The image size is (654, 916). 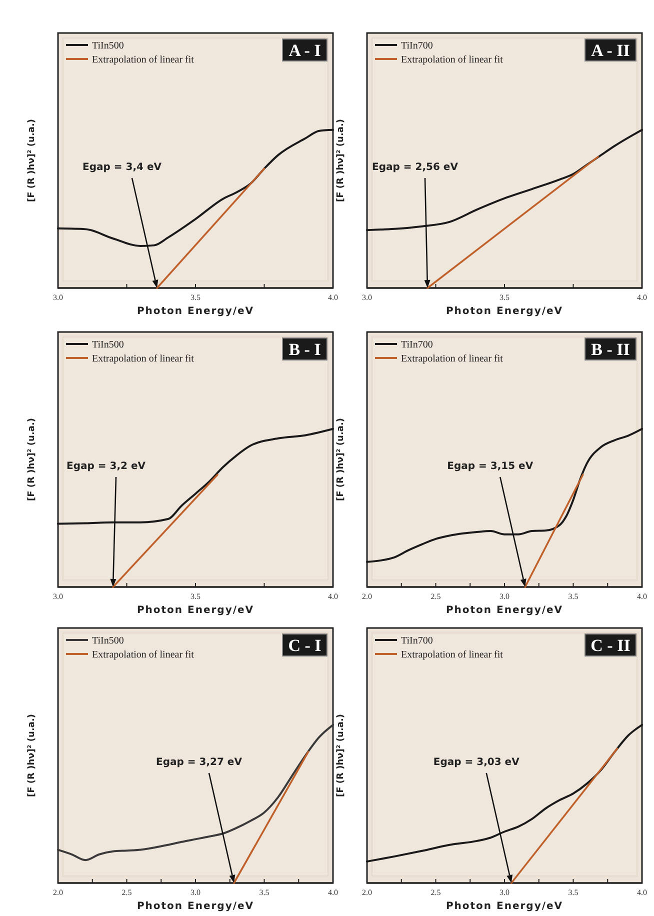 What do you see at coordinates (415, 167) in the screenshot?
I see `annotation: Egap = 2,56 eV` at bounding box center [415, 167].